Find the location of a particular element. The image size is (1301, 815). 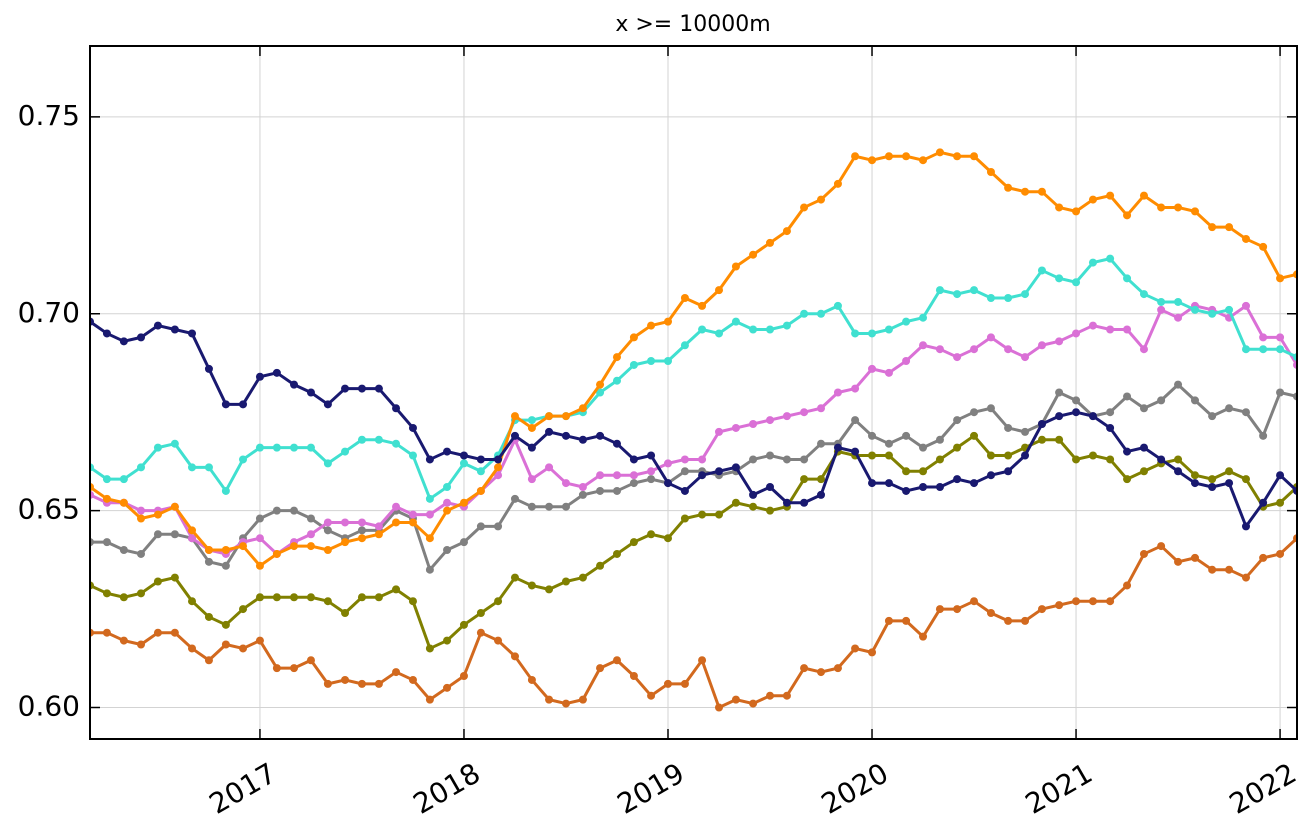

y-tick-label: 0.70 is located at coordinates (49, 312).